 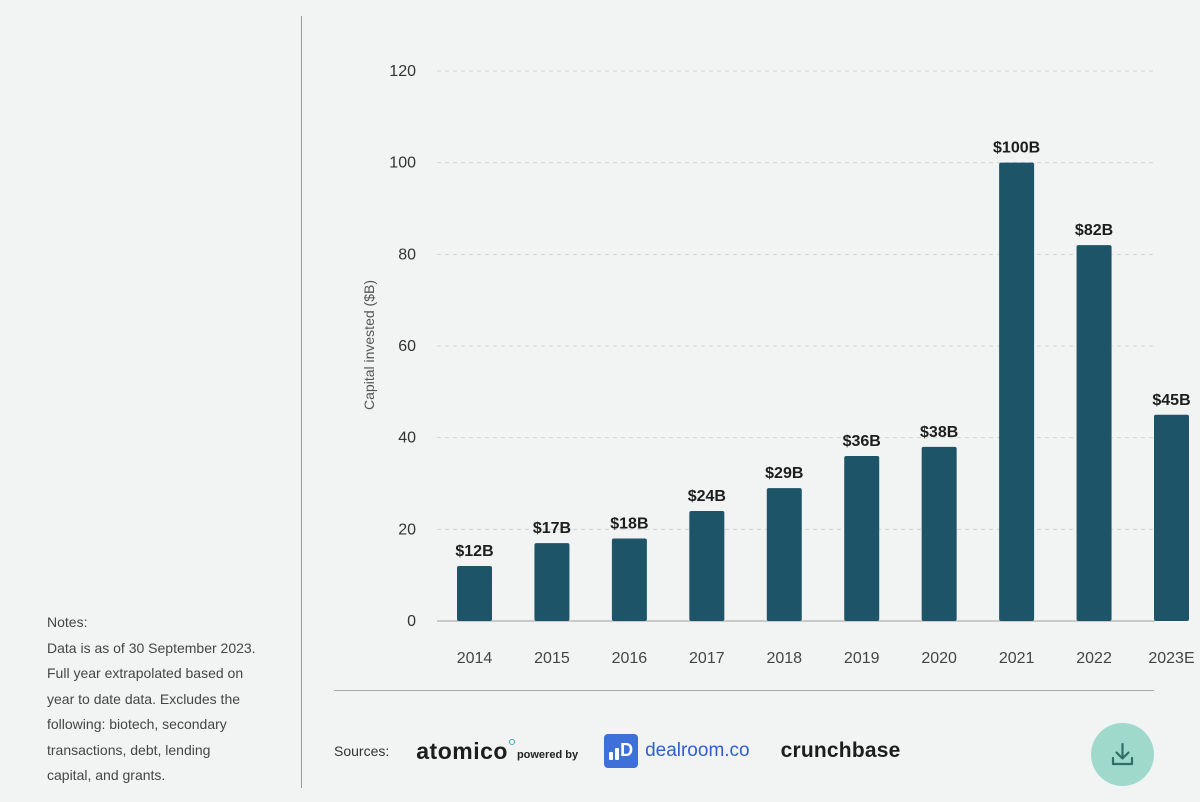 I want to click on data-label: $36B, so click(x=862, y=441).